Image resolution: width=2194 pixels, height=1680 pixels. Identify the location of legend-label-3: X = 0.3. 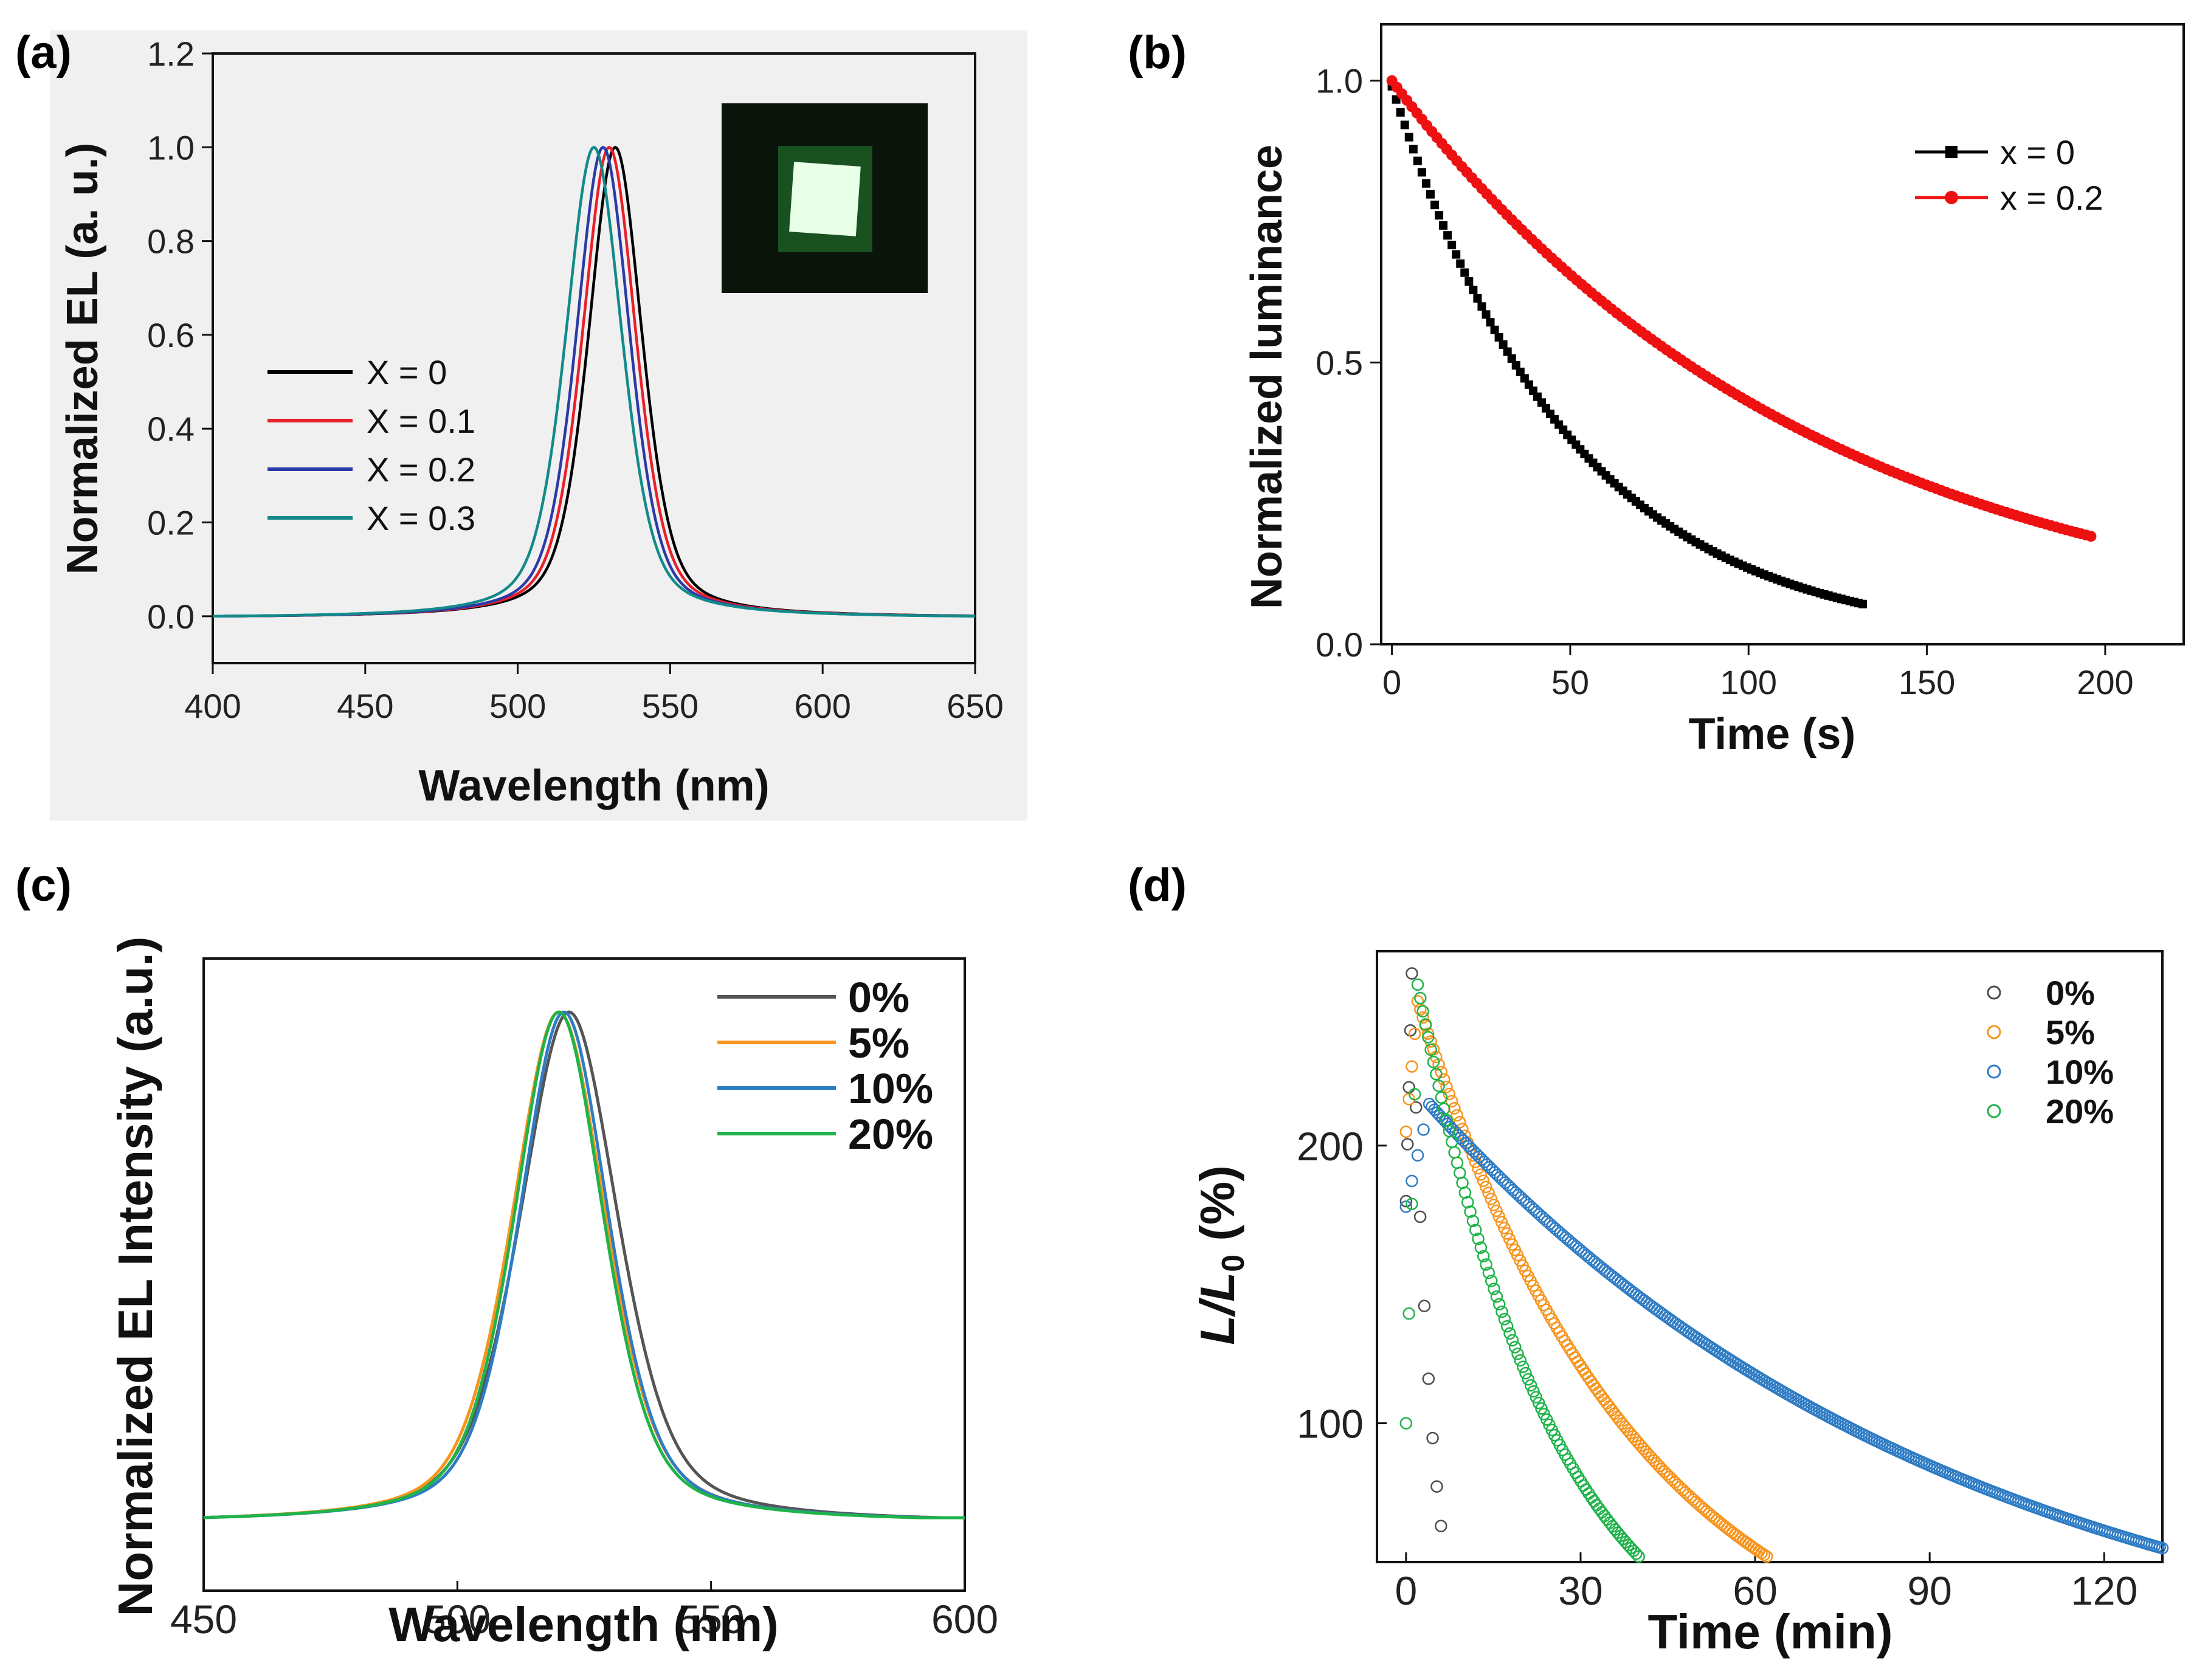
(421, 518).